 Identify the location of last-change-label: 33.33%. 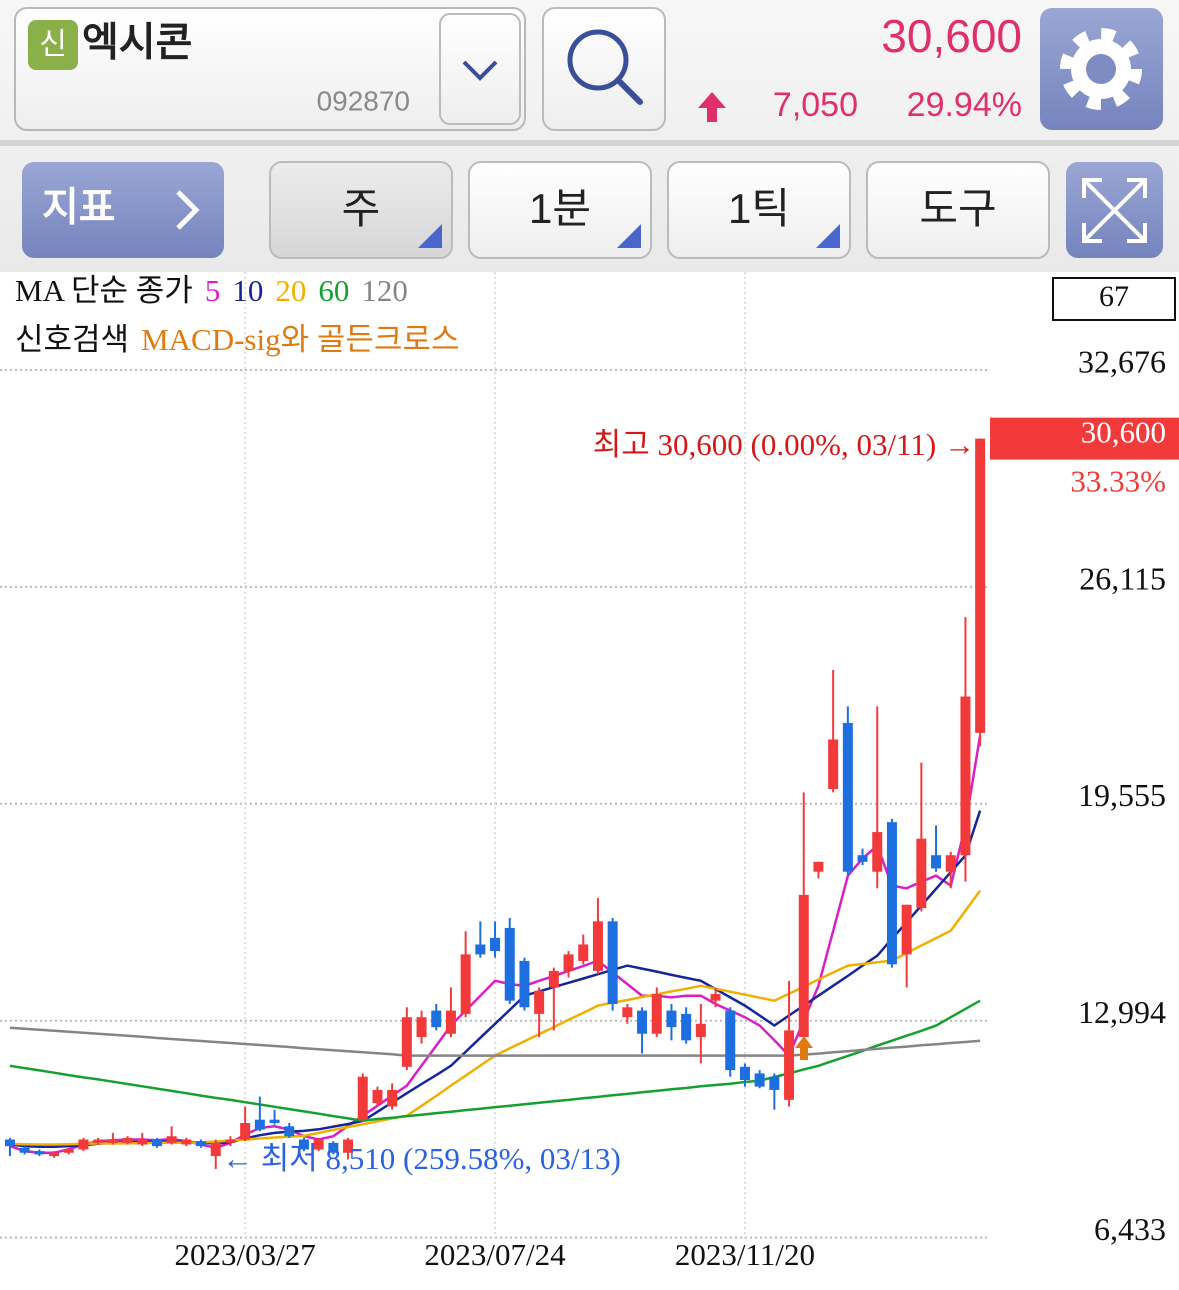
(1118, 481).